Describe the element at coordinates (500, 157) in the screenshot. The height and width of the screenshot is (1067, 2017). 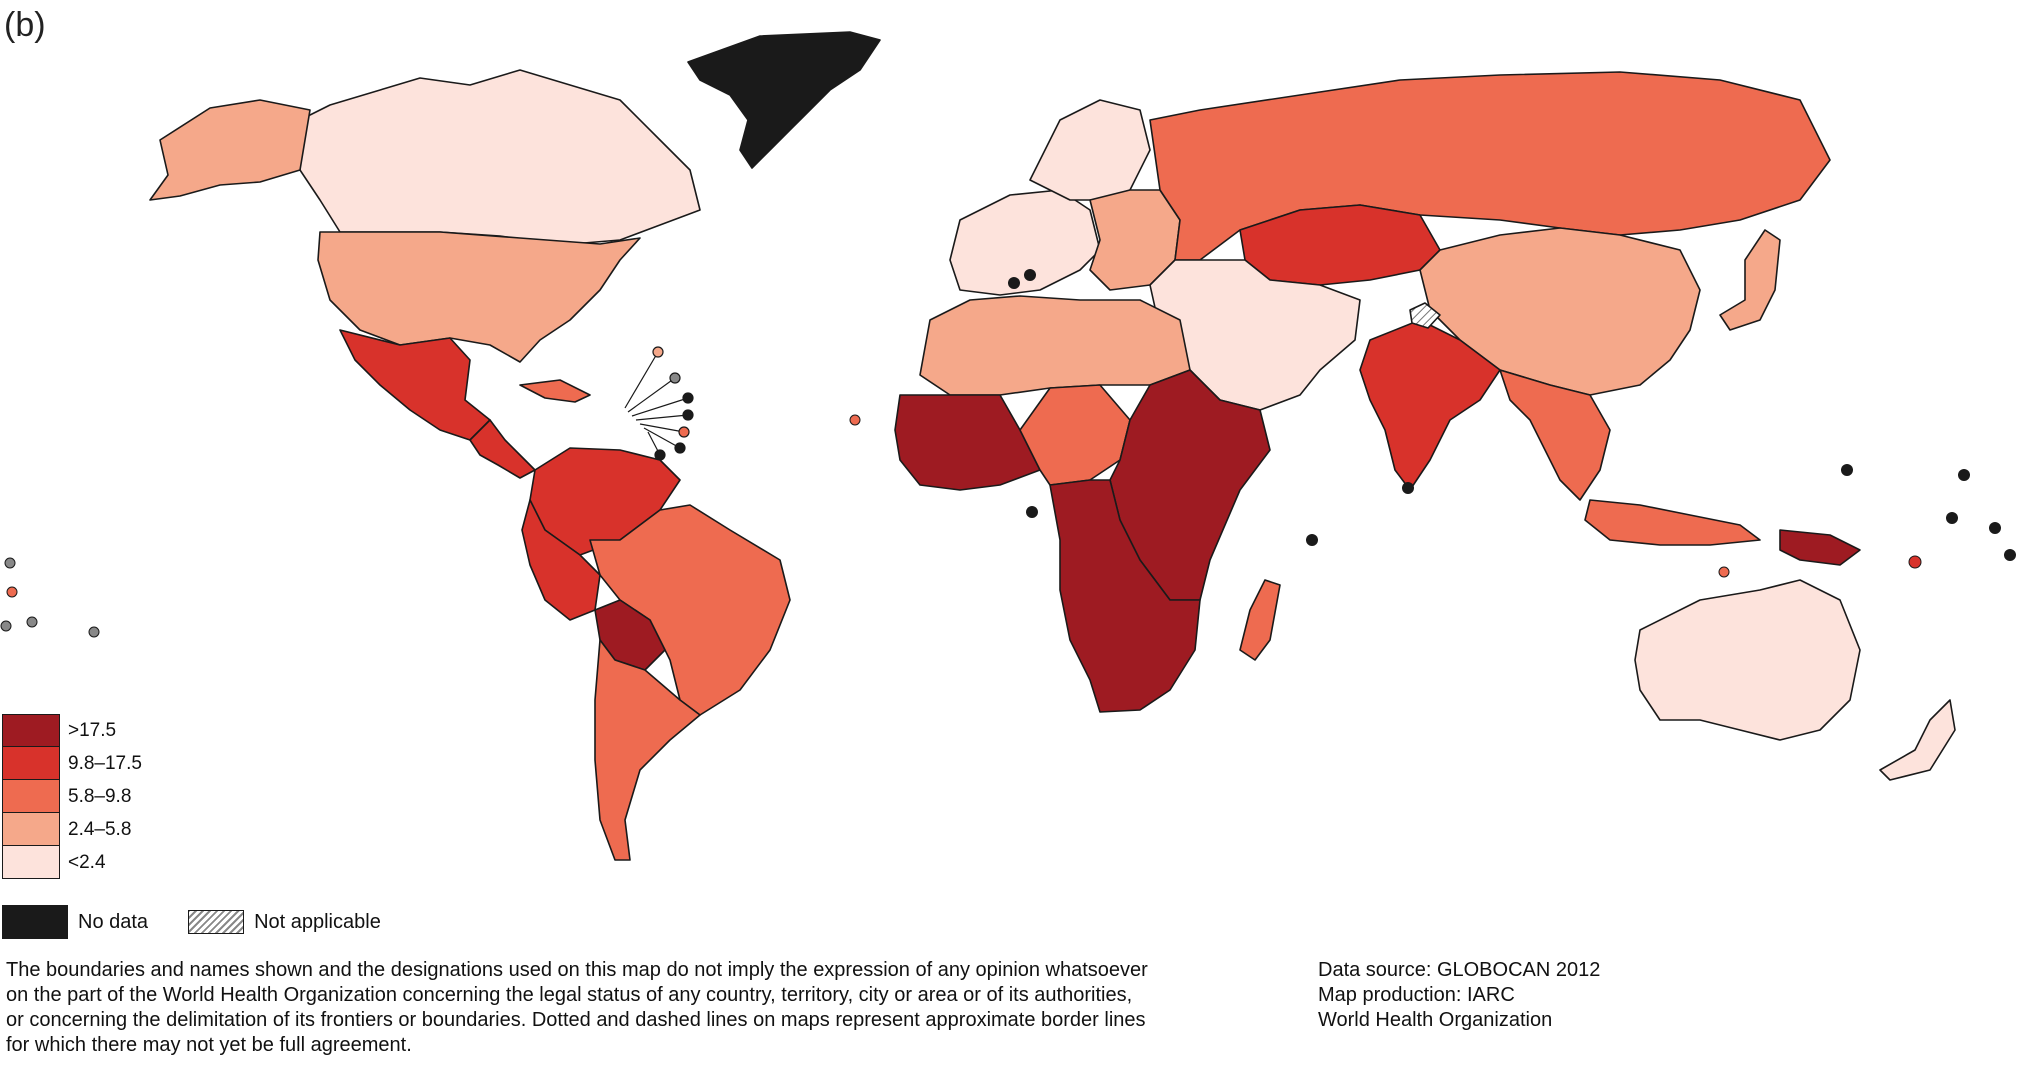
I see `canada-region` at that location.